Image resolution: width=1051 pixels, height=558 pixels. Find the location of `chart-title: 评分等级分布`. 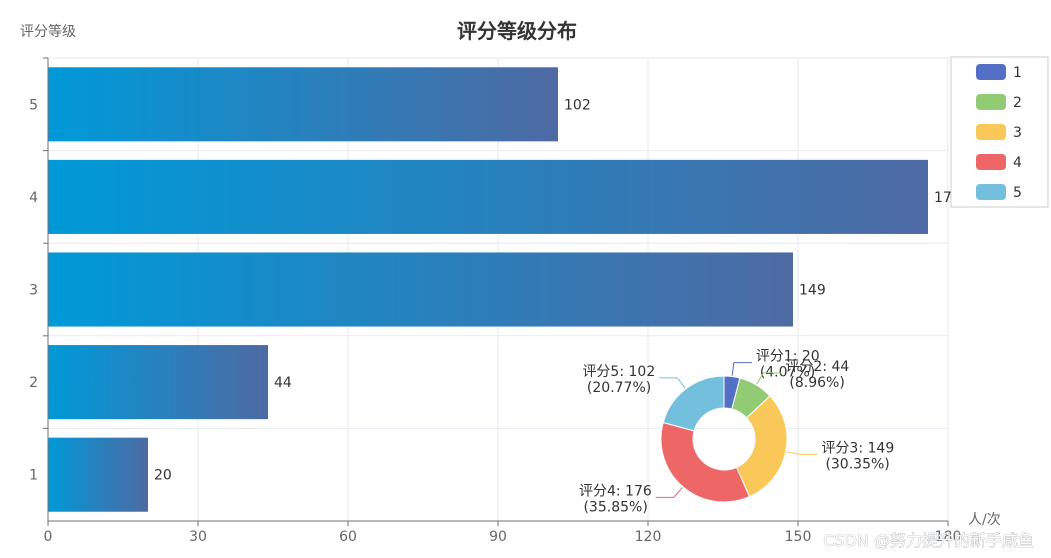

chart-title: 评分等级分布 is located at coordinates (517, 31).